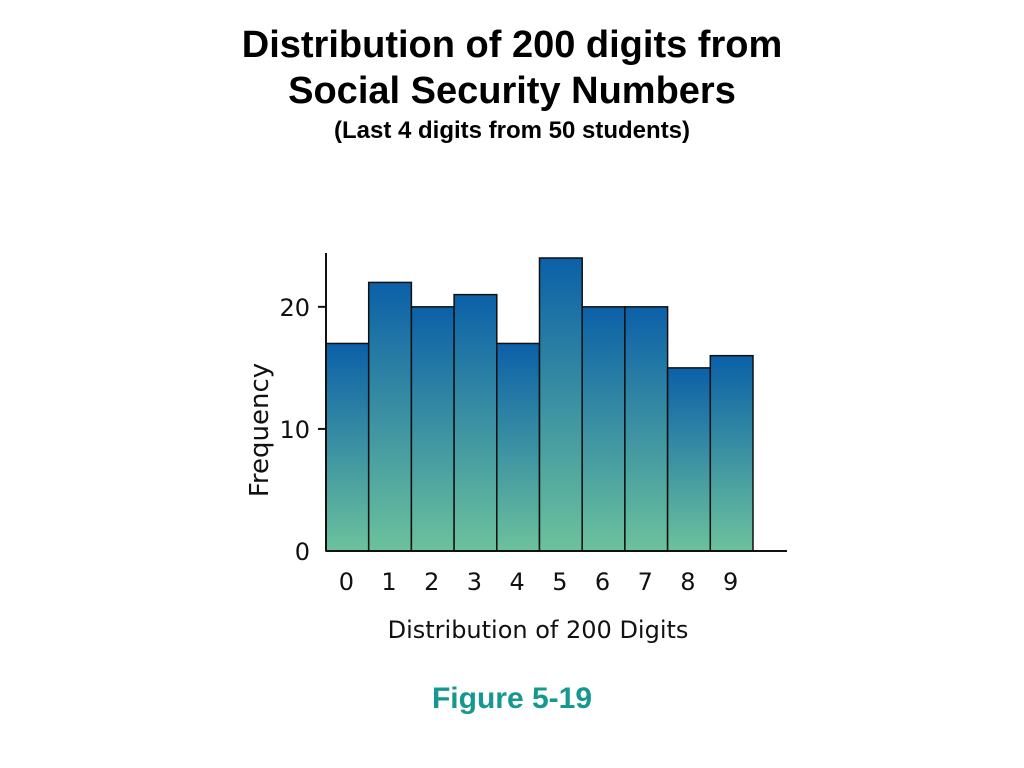  I want to click on x-tick-label-7: 7, so click(645, 582).